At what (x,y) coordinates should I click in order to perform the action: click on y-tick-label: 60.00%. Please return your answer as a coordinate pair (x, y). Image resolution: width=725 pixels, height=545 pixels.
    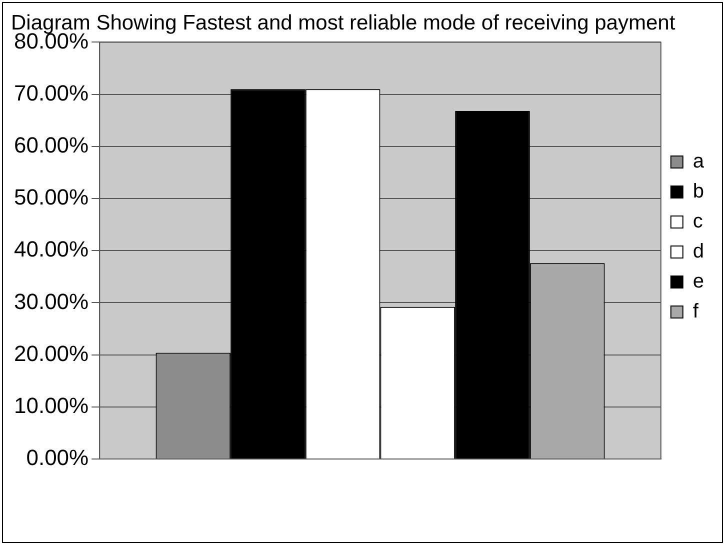
    Looking at the image, I should click on (51, 145).